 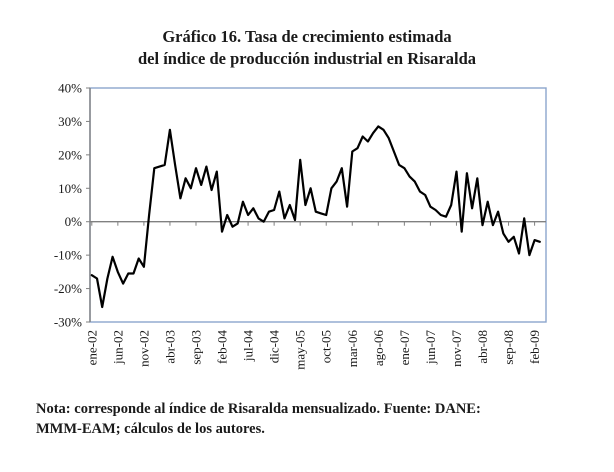 I want to click on x-tick-label: nov-02, so click(x=143, y=348).